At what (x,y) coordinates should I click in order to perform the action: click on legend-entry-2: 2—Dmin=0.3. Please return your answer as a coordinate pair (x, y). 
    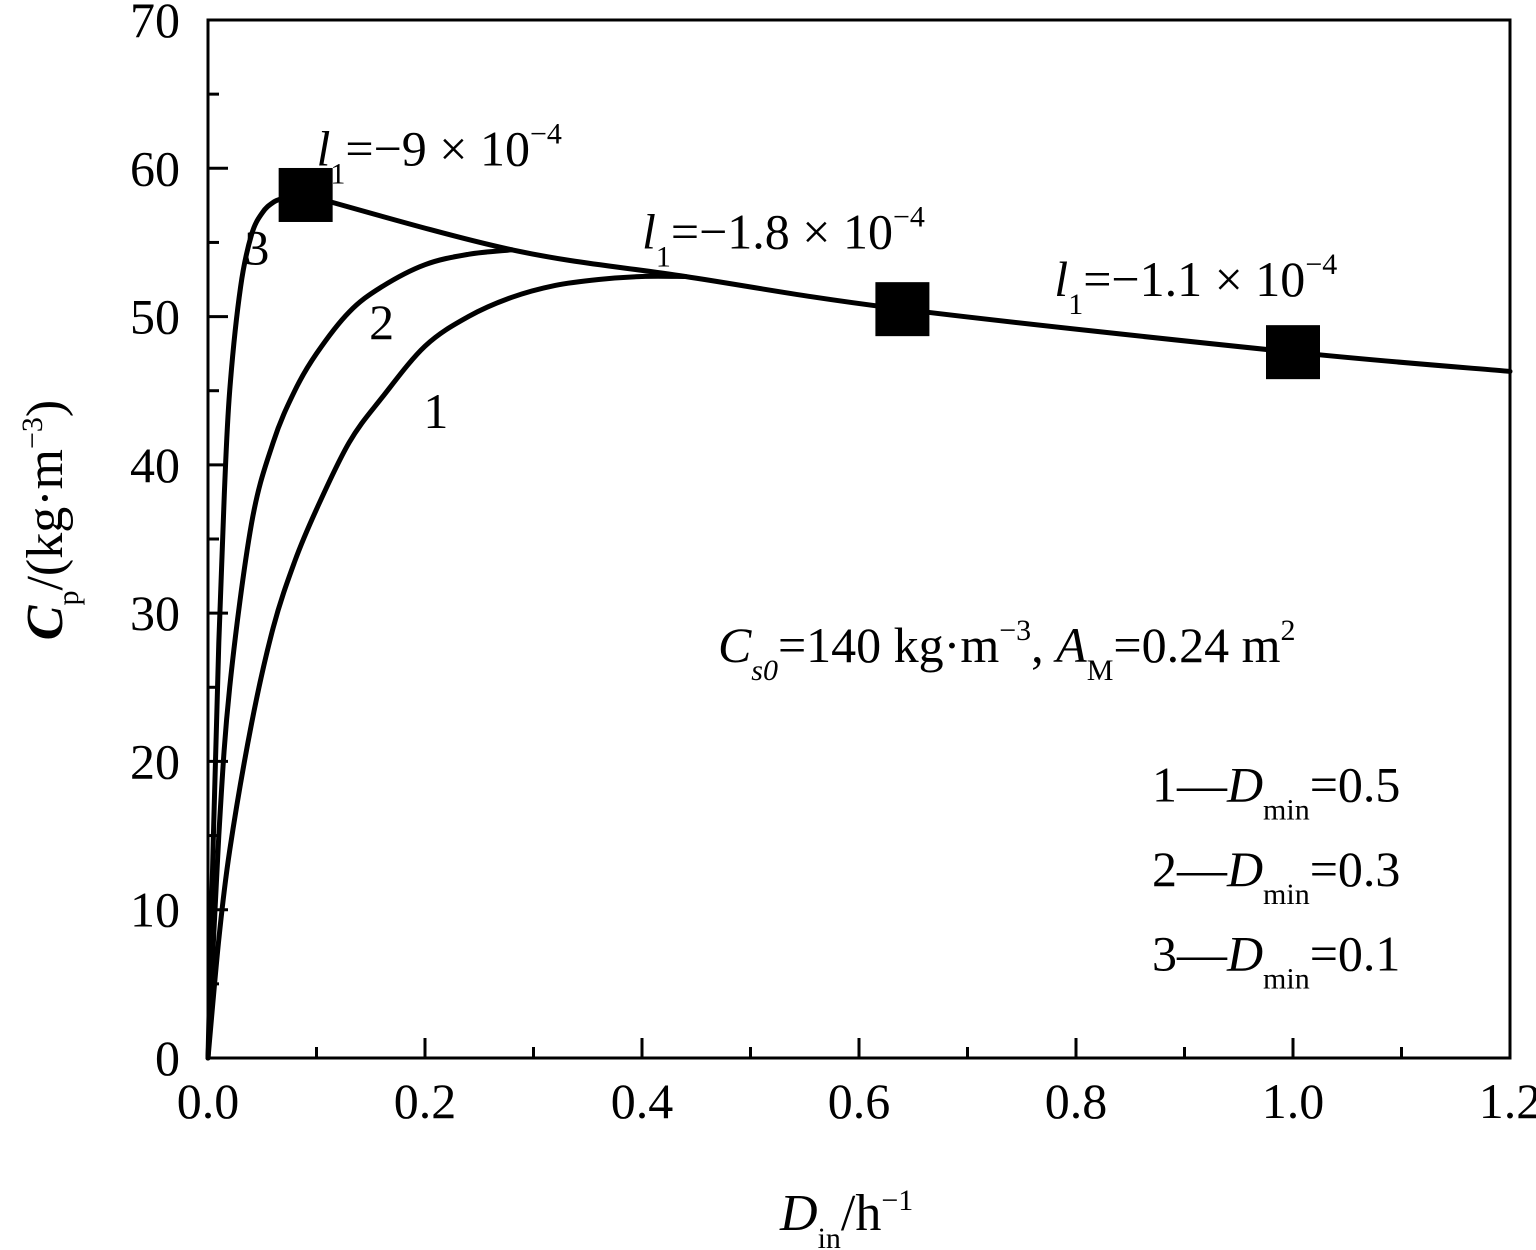
    Looking at the image, I should click on (1276, 876).